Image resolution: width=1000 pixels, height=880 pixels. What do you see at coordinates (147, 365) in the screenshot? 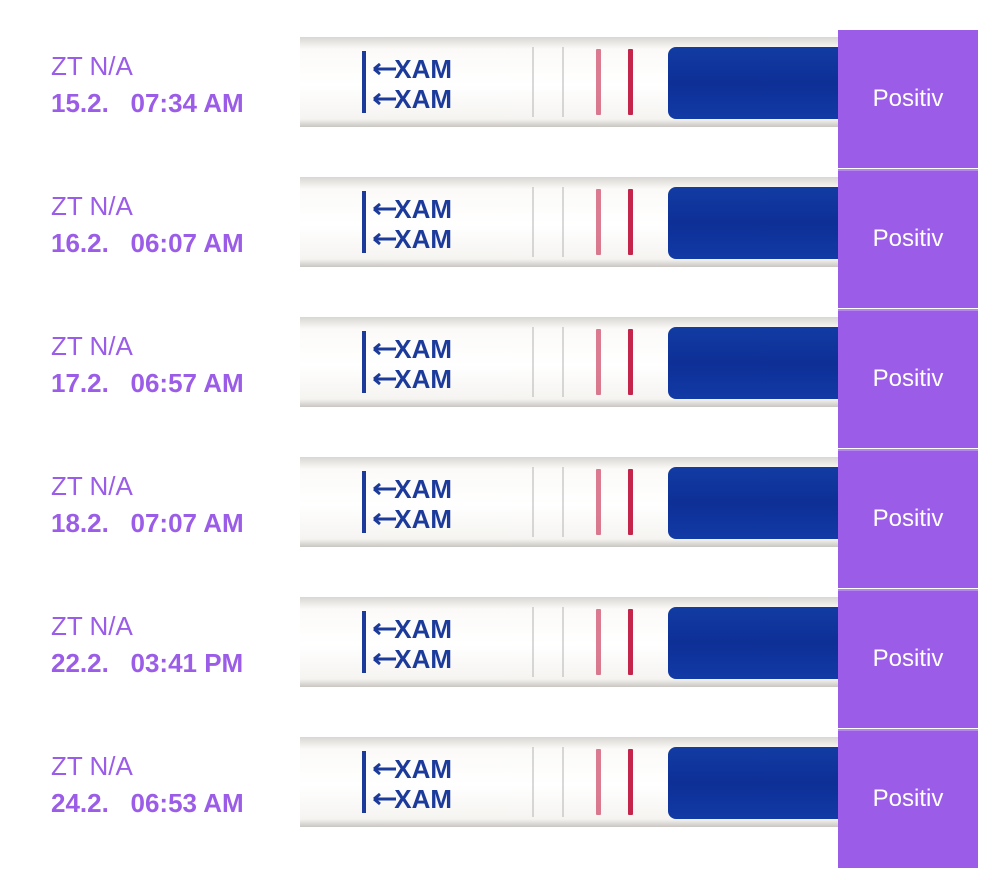
I see `test-label: ZT N/A 17.2. 06:57 AM` at bounding box center [147, 365].